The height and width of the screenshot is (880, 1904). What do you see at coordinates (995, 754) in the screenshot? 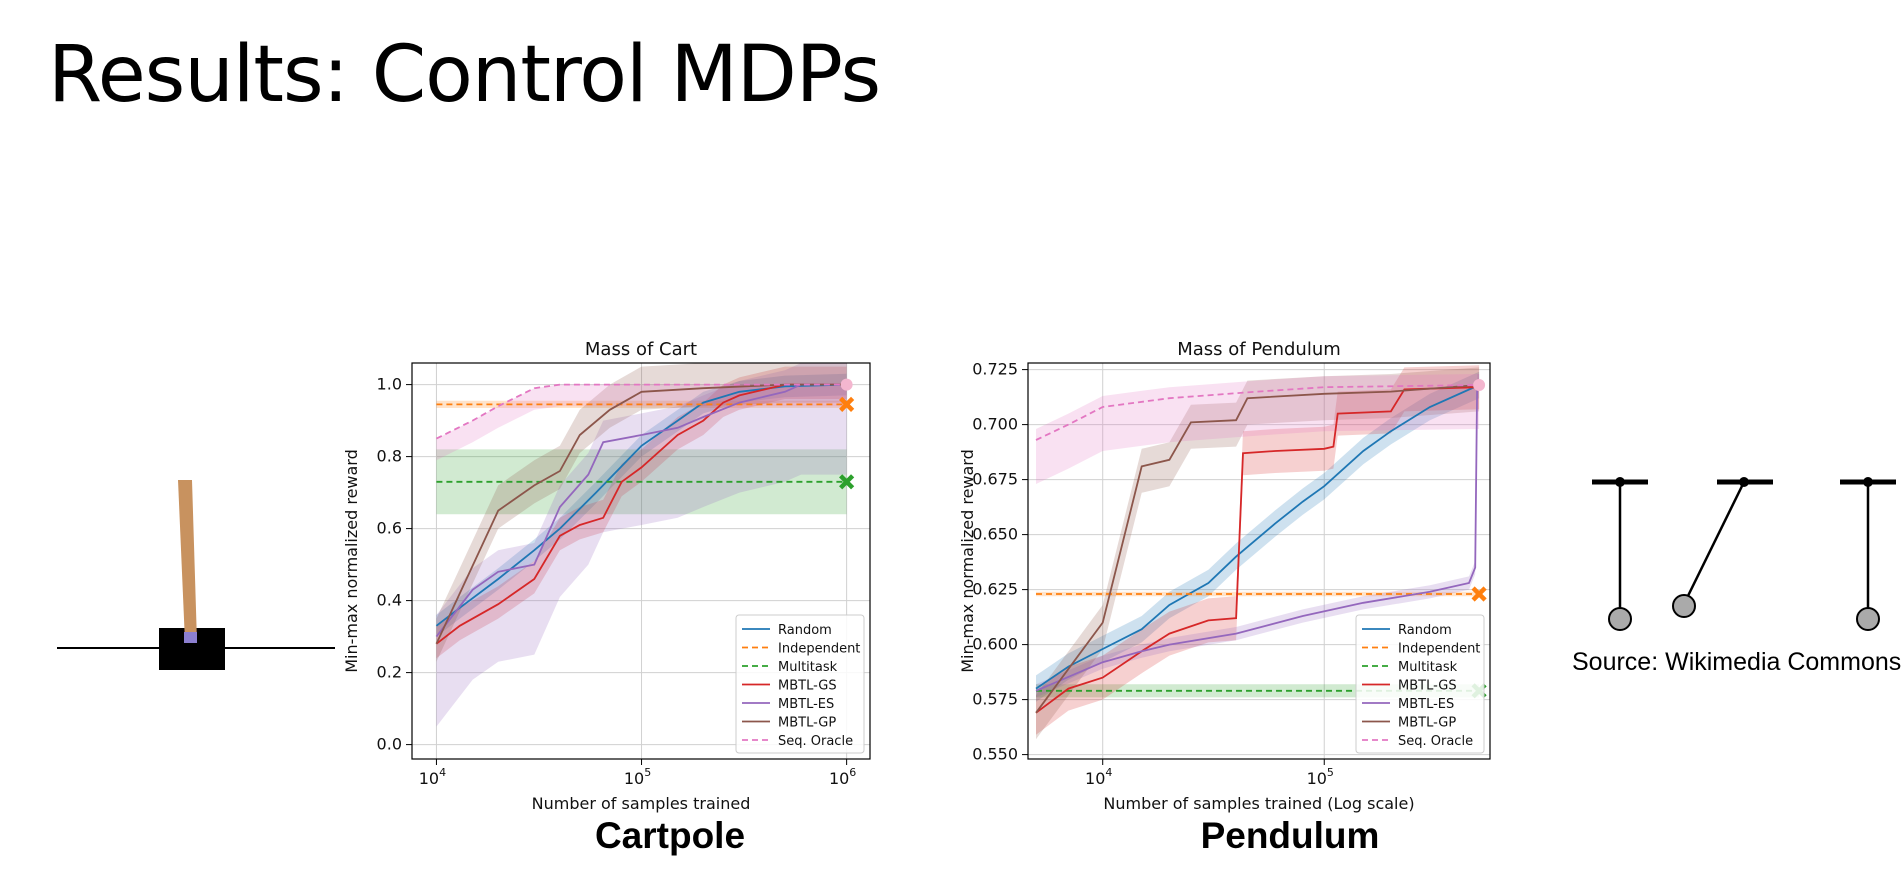
I see `y-tick-label: 0.550` at bounding box center [995, 754].